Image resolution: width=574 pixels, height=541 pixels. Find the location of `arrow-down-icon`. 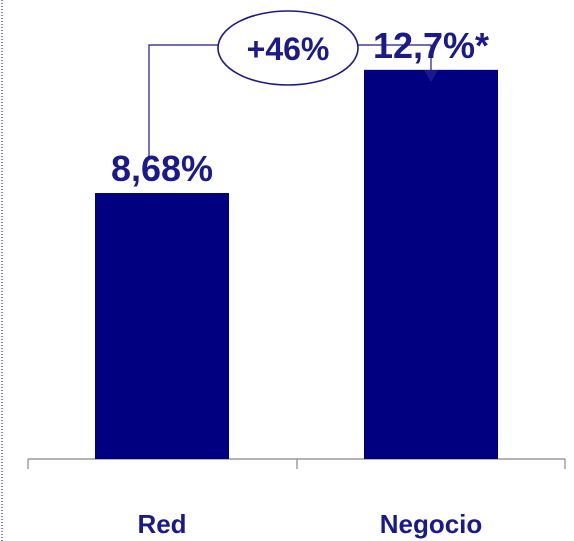

arrow-down-icon is located at coordinates (431, 76).